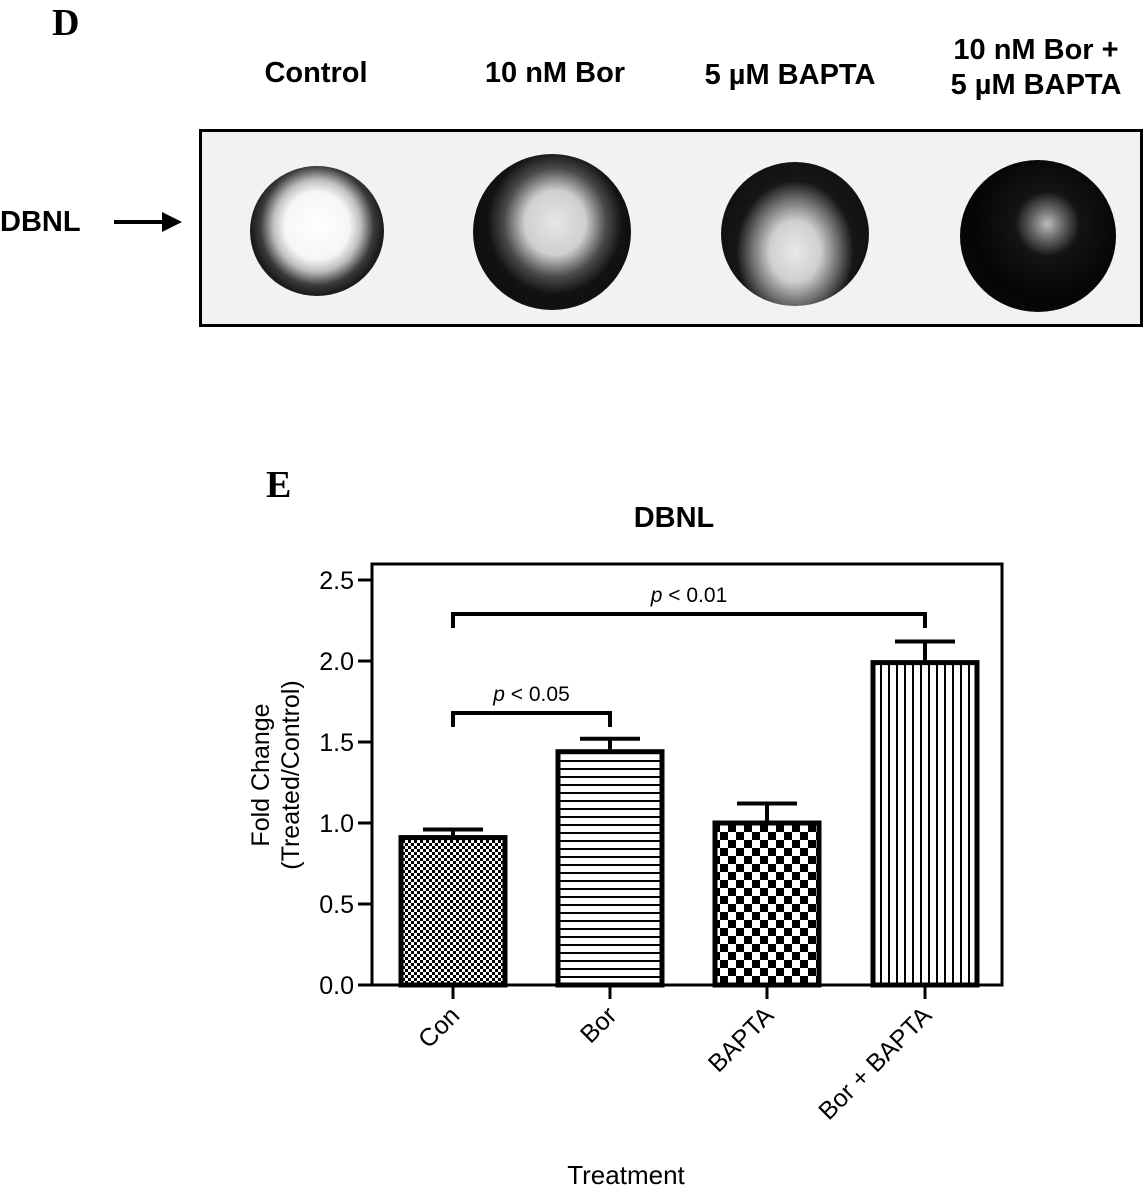  Describe the element at coordinates (671, 228) in the screenshot. I see `dot-blot-membrane` at that location.